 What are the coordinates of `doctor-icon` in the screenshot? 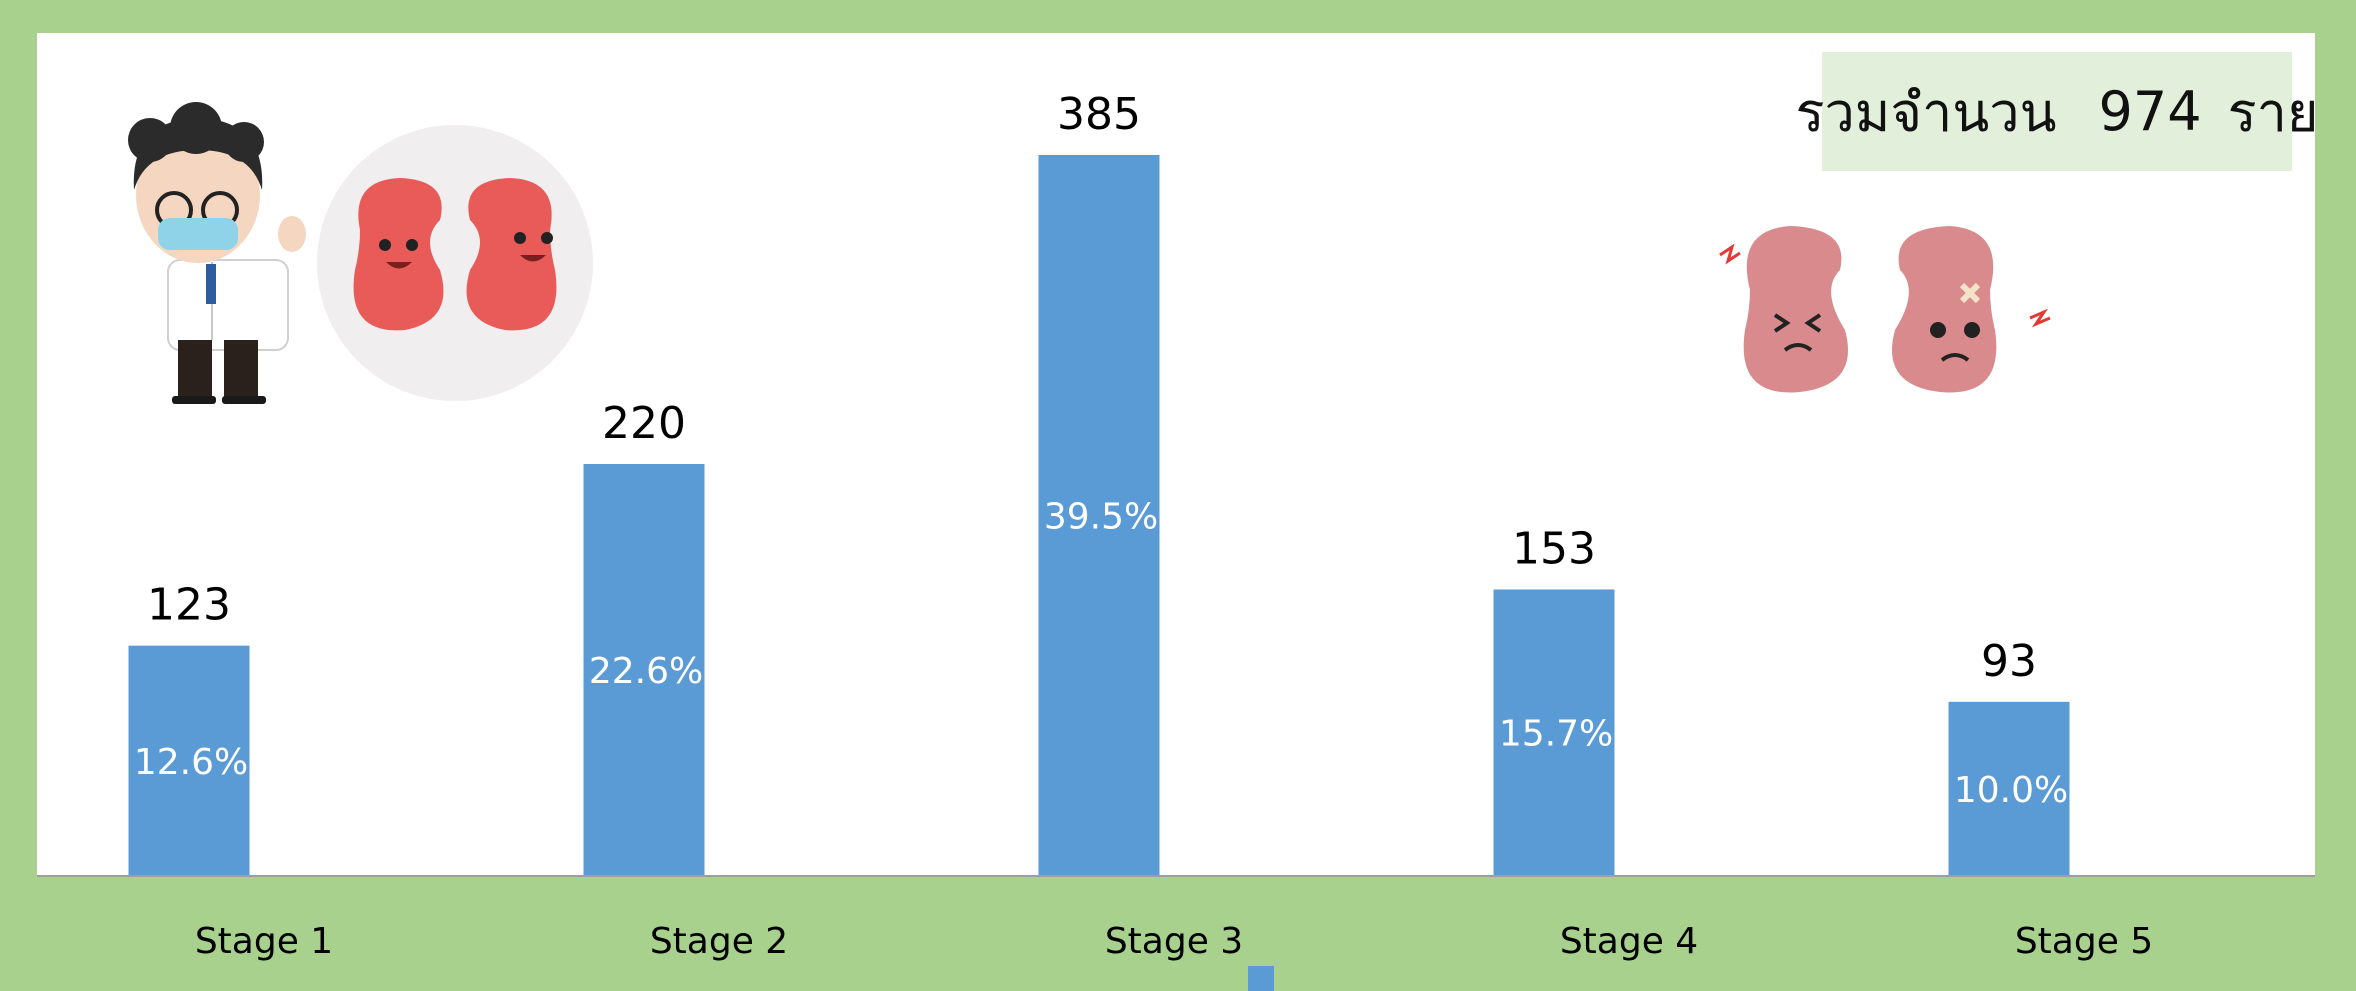 It's located at (217, 253).